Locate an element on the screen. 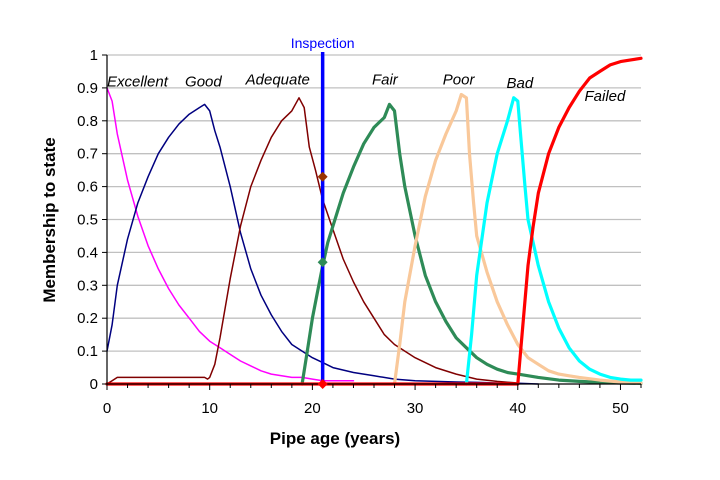  x-tick-label: 30 is located at coordinates (415, 408).